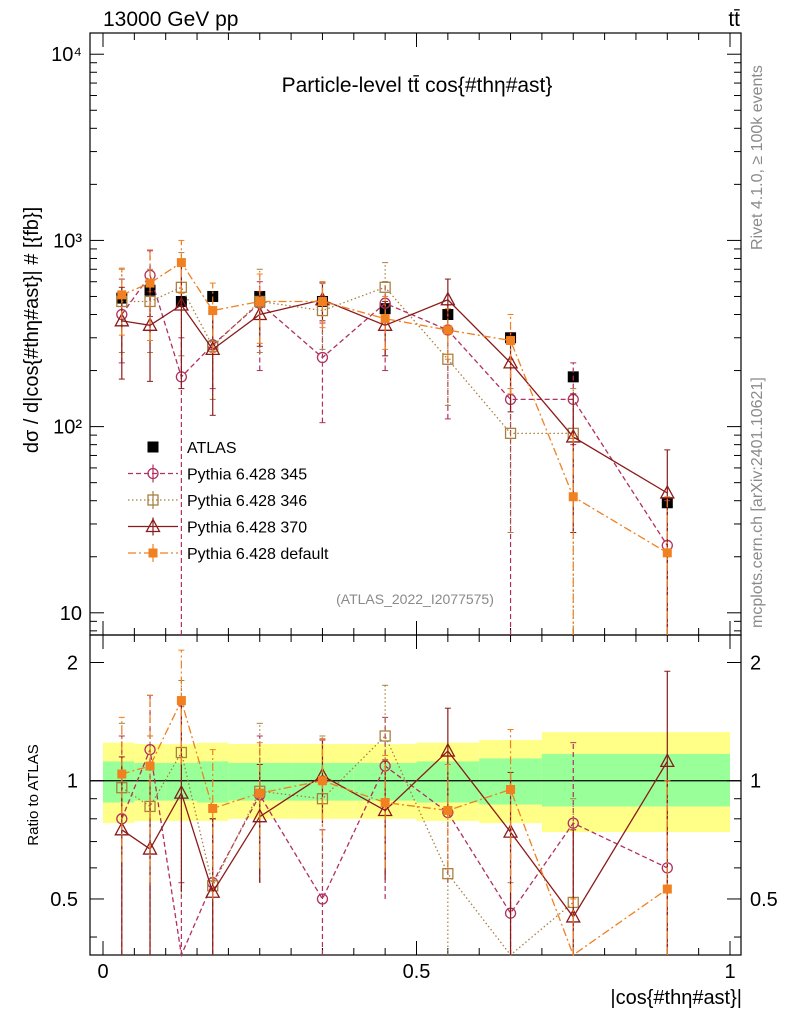 The height and width of the screenshot is (1024, 786). I want to click on legend-label-2: Pythia 6.428 346, so click(247, 501).